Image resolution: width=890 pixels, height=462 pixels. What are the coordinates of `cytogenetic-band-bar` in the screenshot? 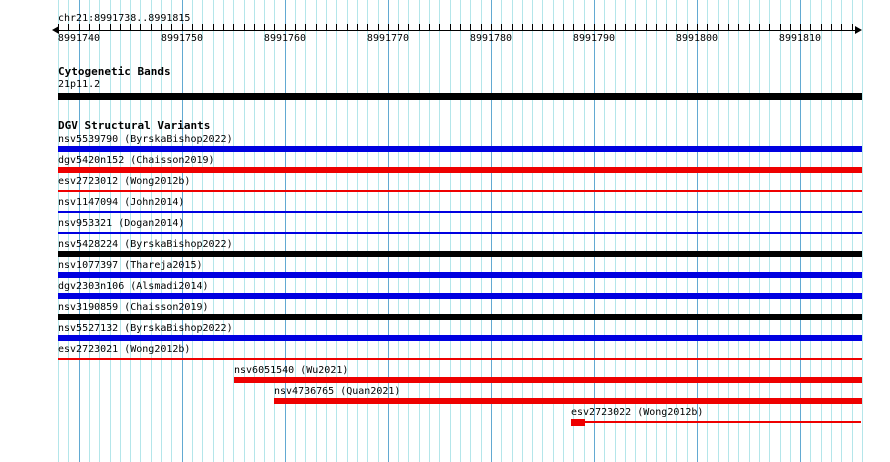 It's located at (460, 96).